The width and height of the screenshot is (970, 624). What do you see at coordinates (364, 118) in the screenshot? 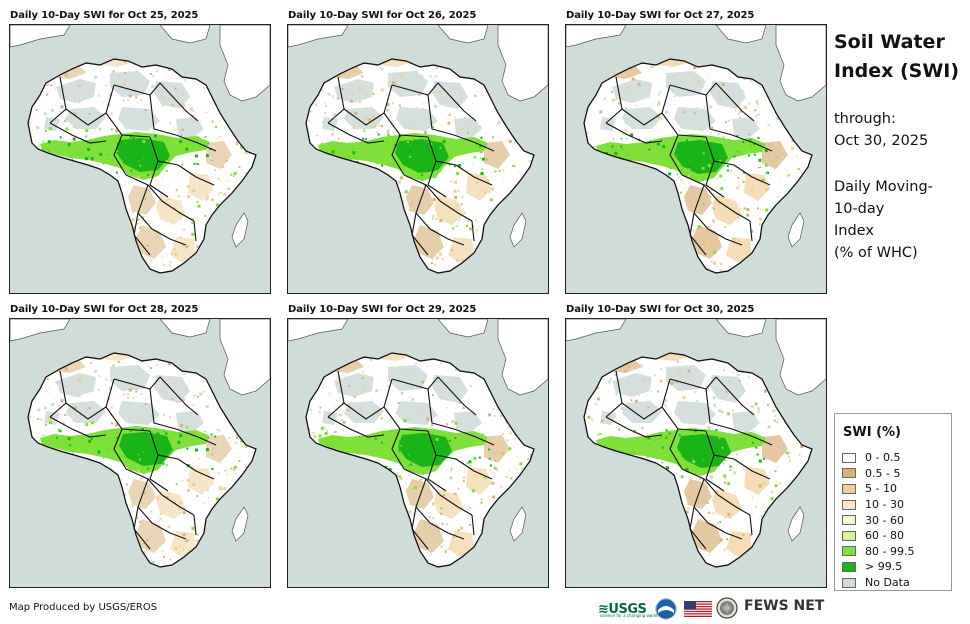
I see `no-data-region` at bounding box center [364, 118].